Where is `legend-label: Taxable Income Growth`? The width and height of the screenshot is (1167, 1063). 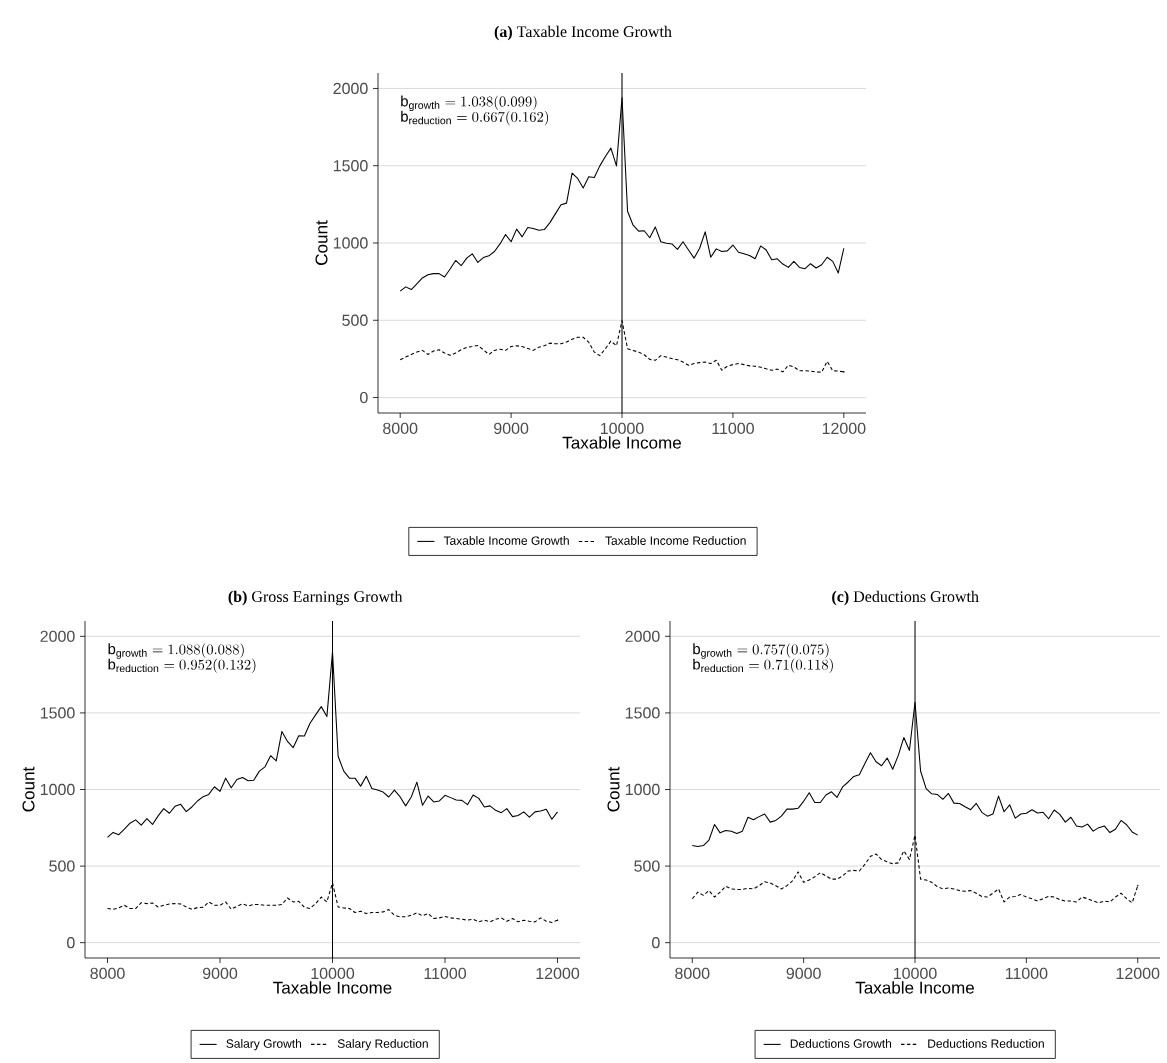 legend-label: Taxable Income Growth is located at coordinates (506, 540).